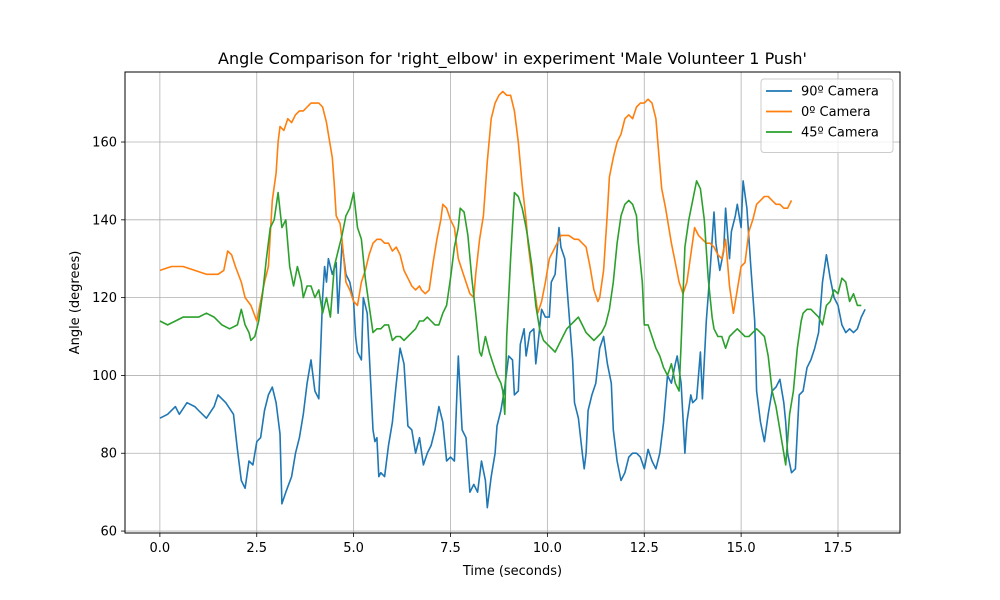  Describe the element at coordinates (108, 454) in the screenshot. I see `y-tick-label: 80` at that location.